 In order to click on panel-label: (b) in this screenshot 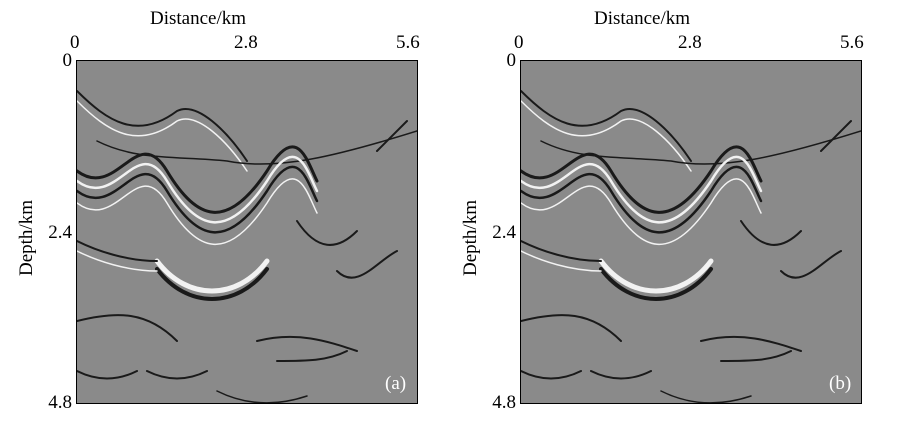, I will do `click(840, 383)`.